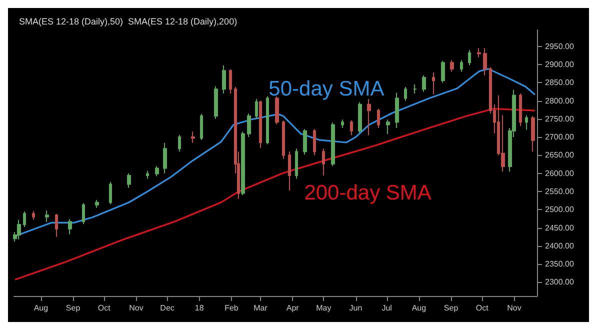 The width and height of the screenshot is (597, 330). Describe the element at coordinates (199, 308) in the screenshot. I see `x-tick-label: 18` at that location.